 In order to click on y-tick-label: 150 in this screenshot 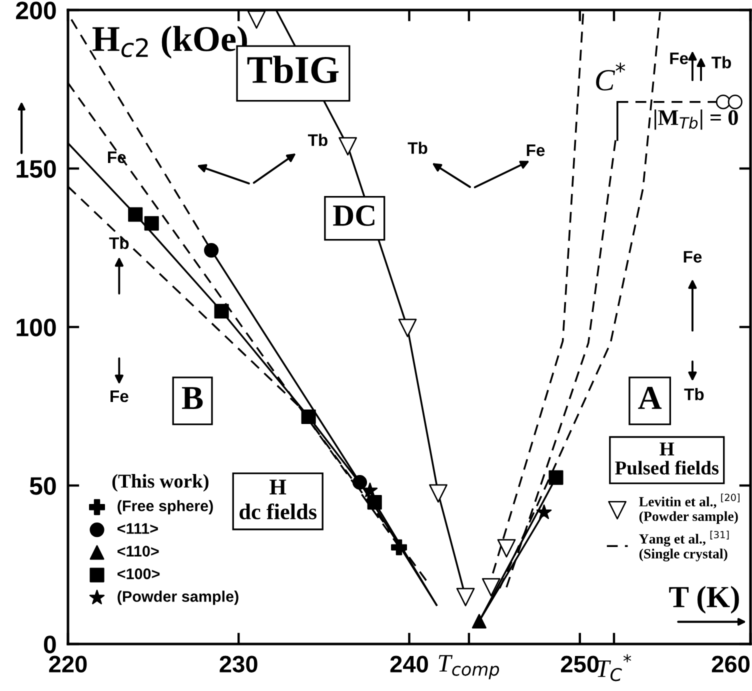, I will do `click(36, 169)`.